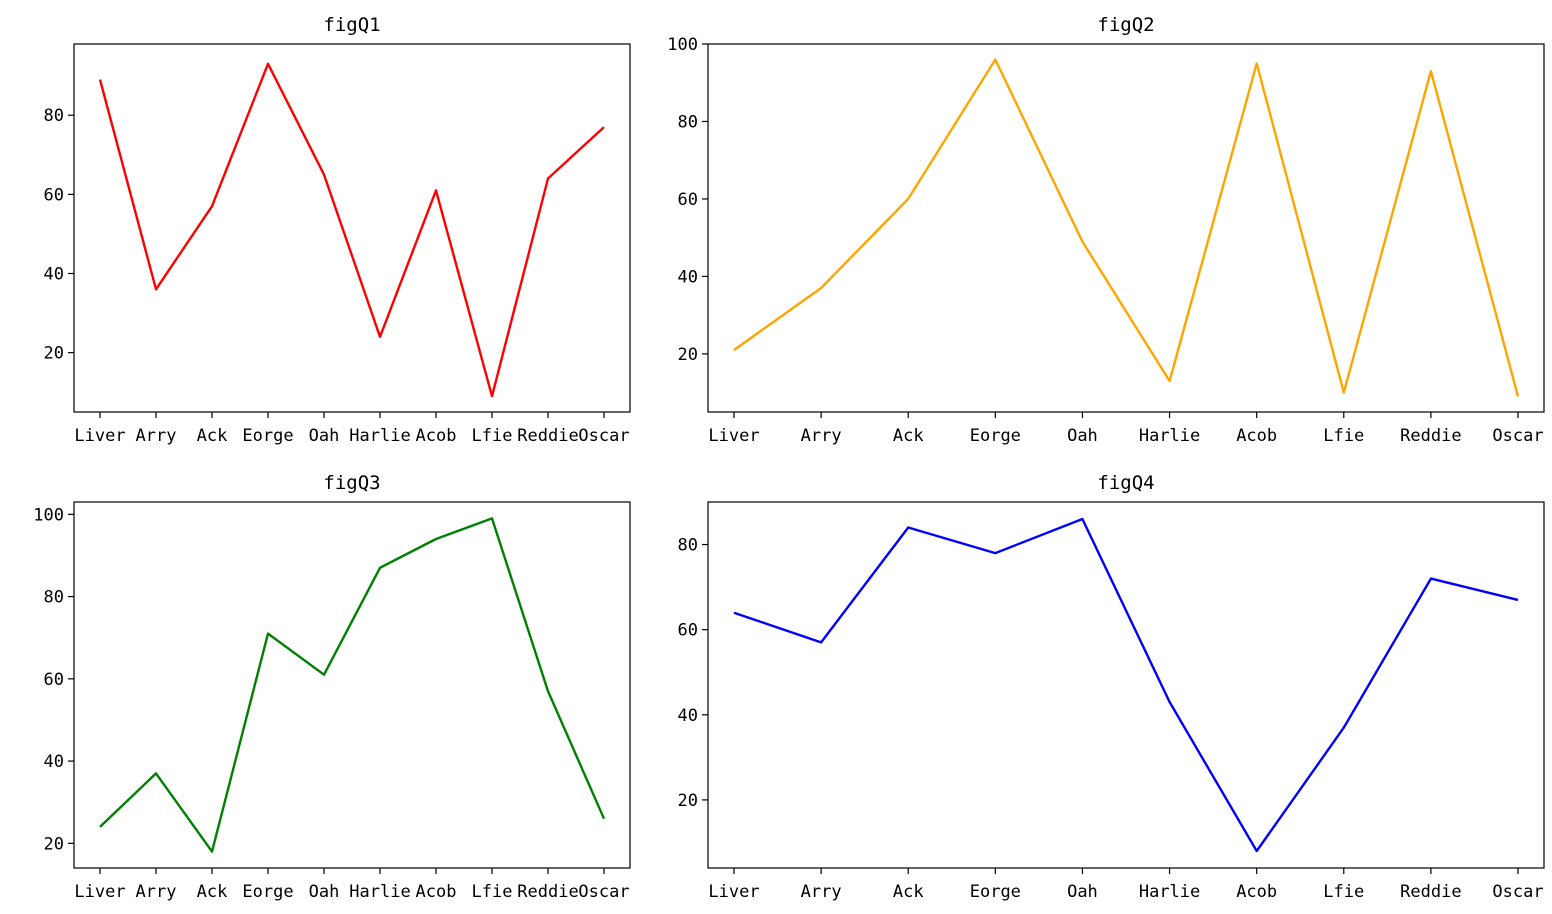 The image size is (1552, 914). Describe the element at coordinates (351, 25) in the screenshot. I see `chart-title: figQ1` at that location.